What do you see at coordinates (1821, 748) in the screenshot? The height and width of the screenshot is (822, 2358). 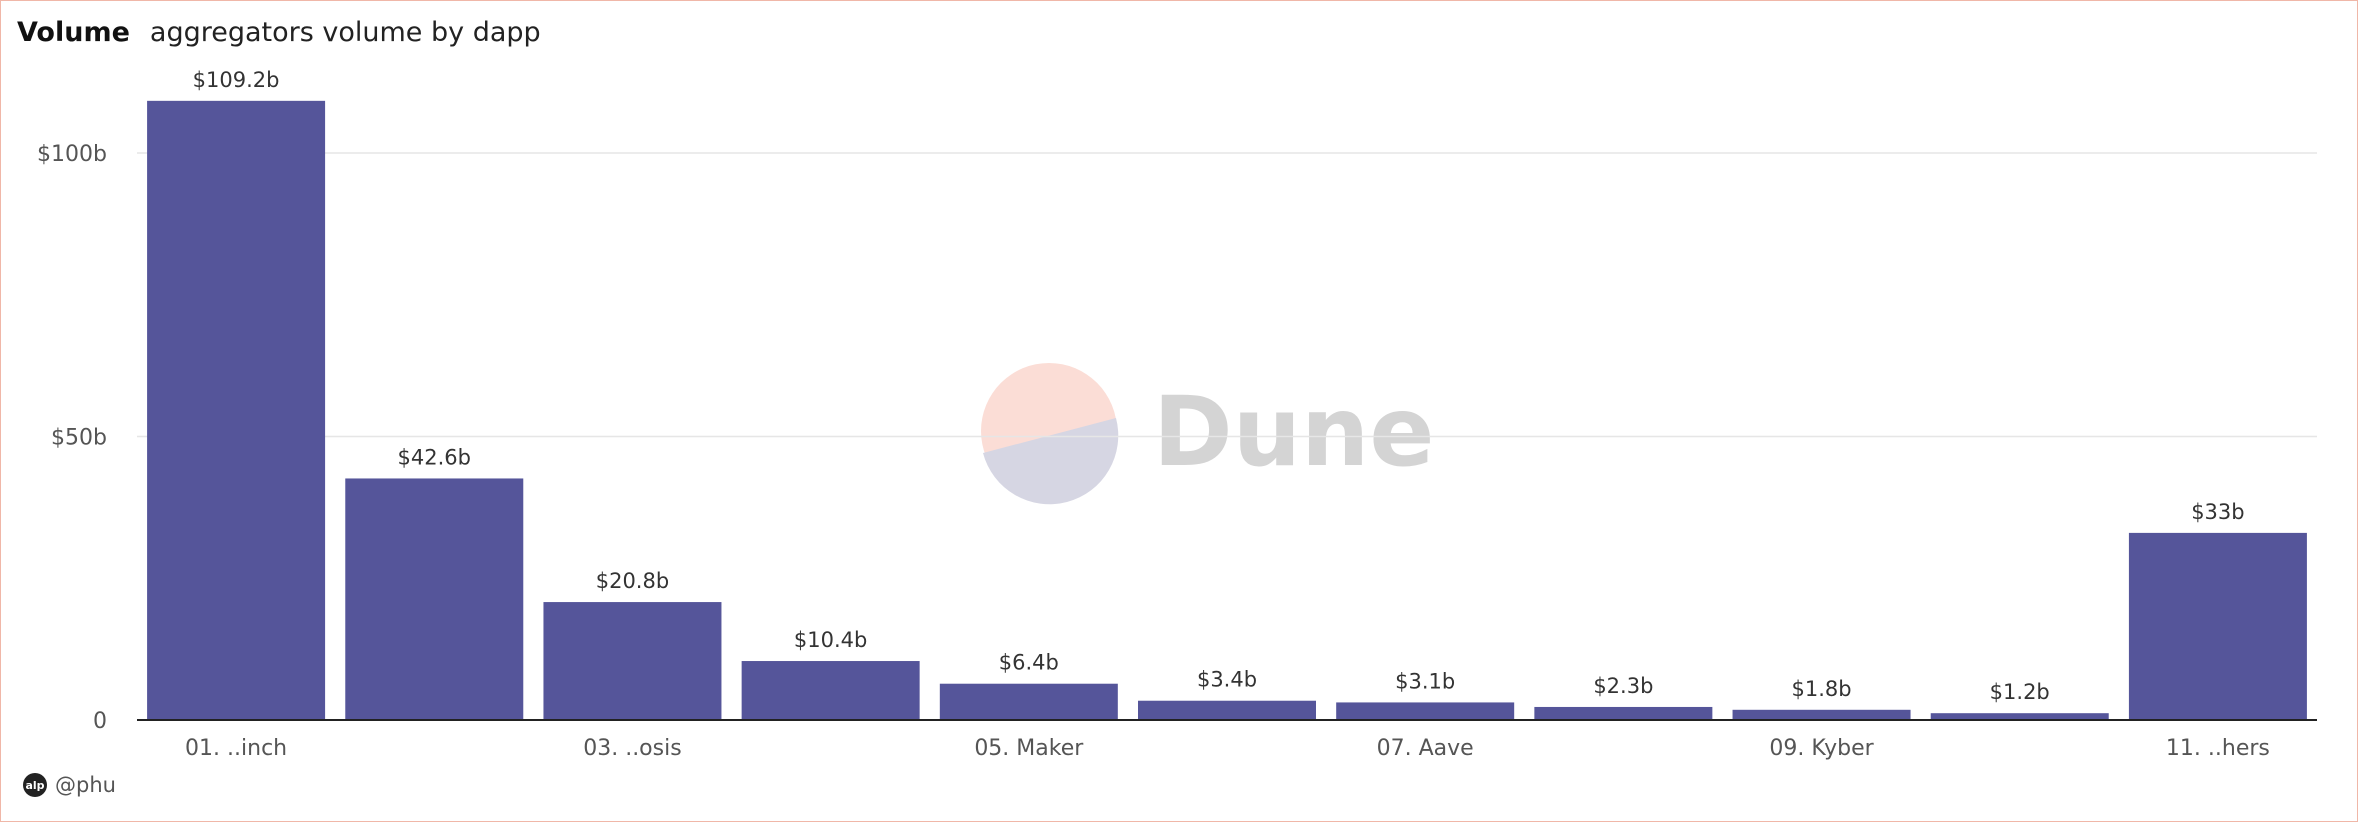 I see `x-tick-label: 09. Kyber` at bounding box center [1821, 748].